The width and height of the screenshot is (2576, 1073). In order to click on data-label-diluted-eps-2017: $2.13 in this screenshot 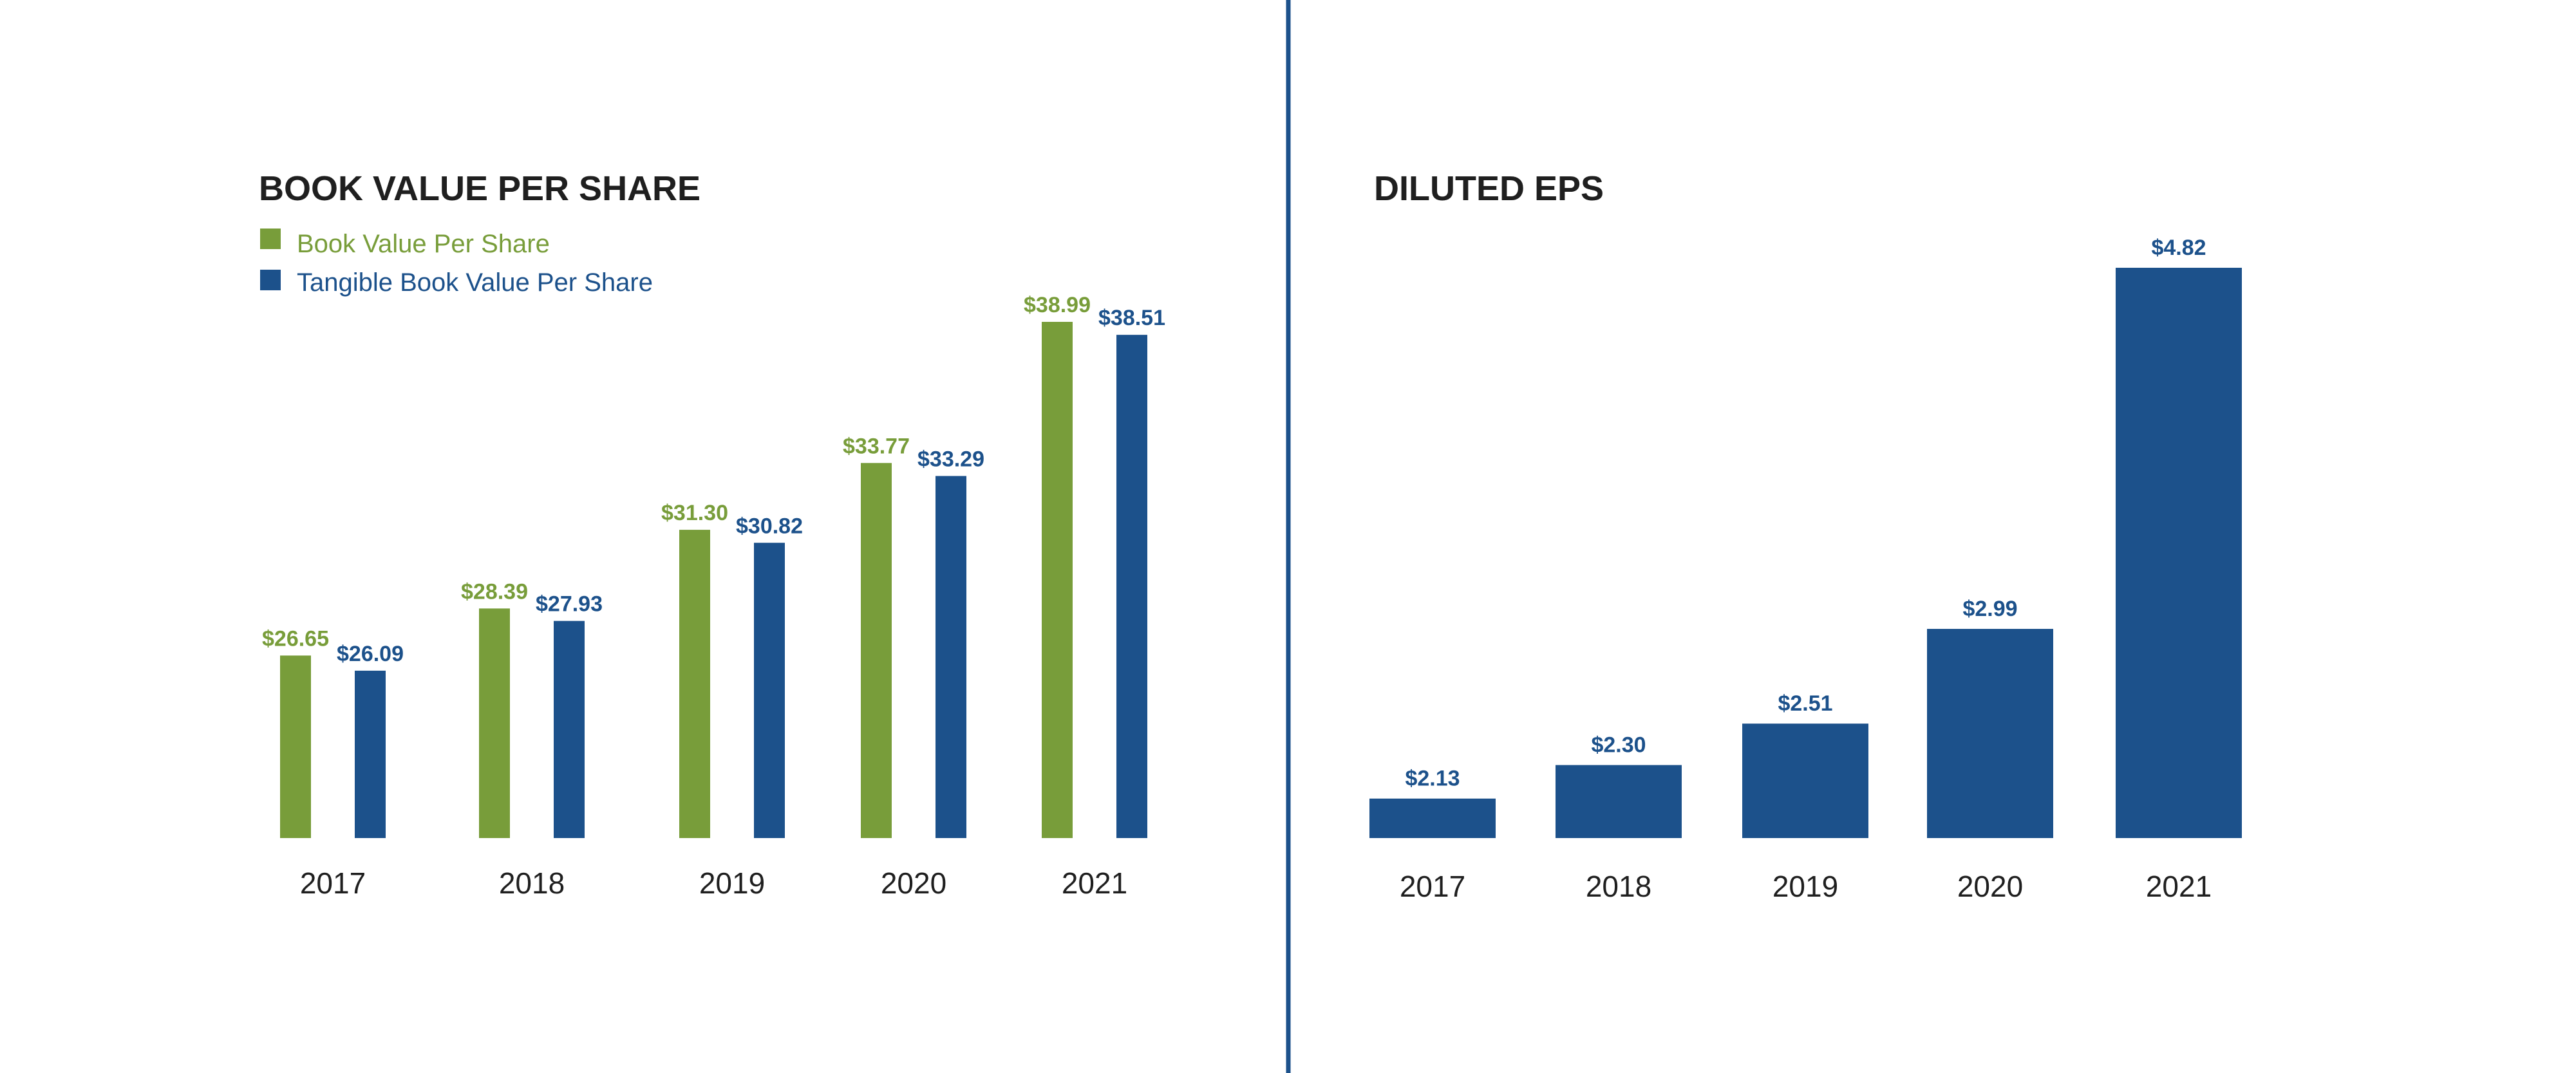, I will do `click(1432, 779)`.